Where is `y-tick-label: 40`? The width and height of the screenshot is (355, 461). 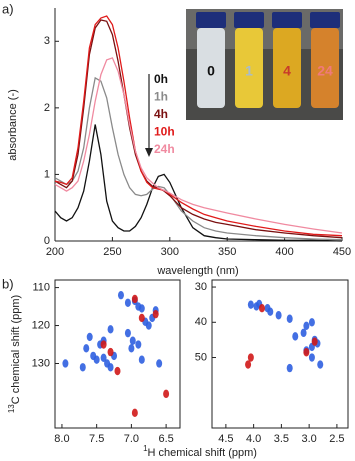 y-tick-label: 40 is located at coordinates (201, 322).